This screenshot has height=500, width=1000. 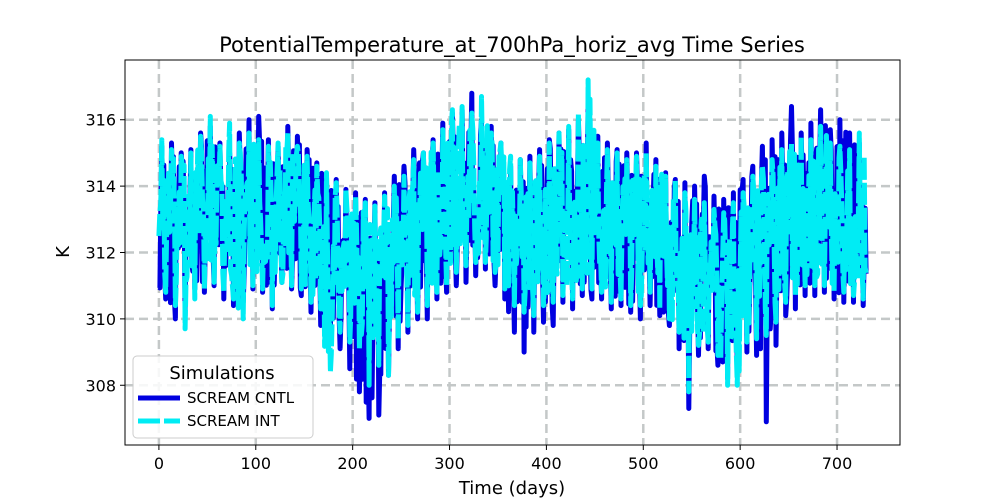 I want to click on x-tick-label: 400, so click(x=546, y=463).